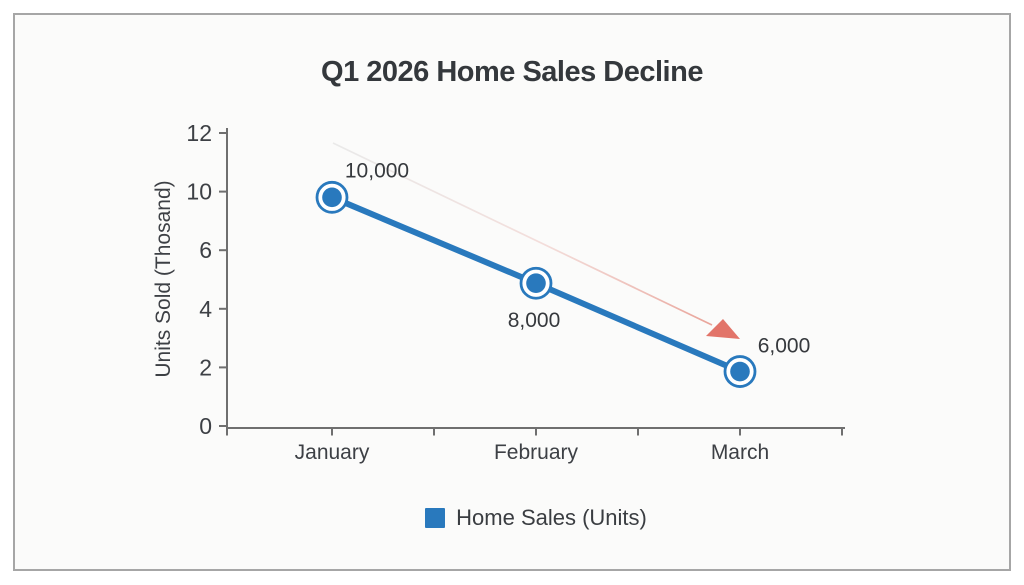 The height and width of the screenshot is (585, 1024). I want to click on legend: Home Sales (Units), so click(536, 518).